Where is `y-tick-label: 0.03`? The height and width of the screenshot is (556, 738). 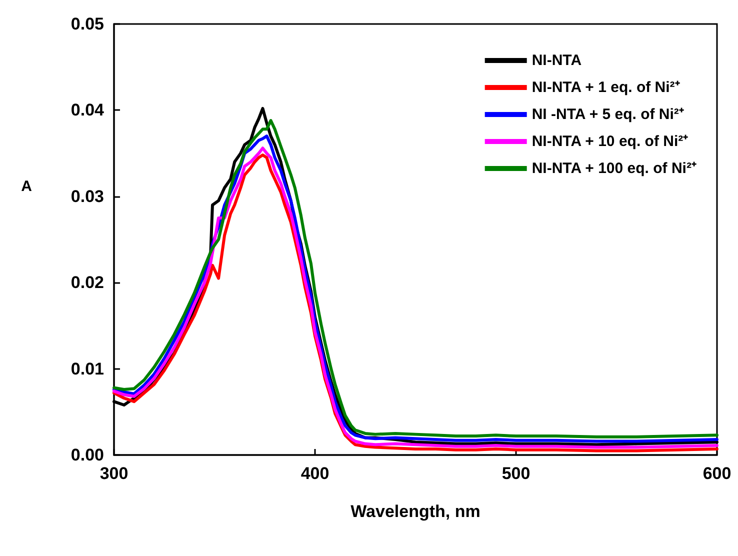 y-tick-label: 0.03 is located at coordinates (87, 196).